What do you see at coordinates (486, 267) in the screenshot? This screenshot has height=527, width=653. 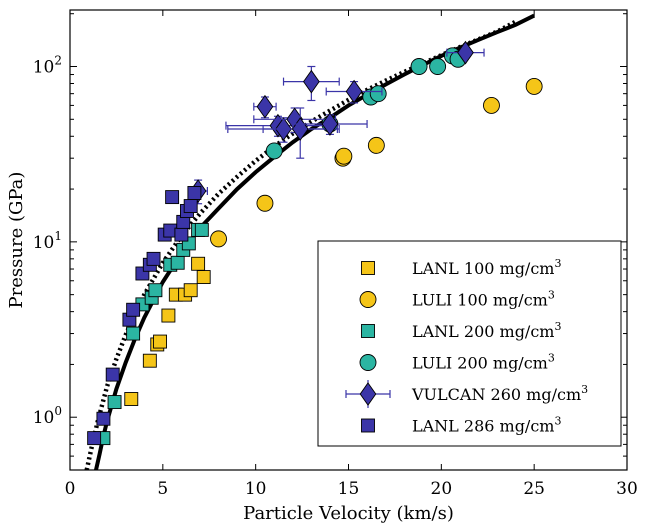 I see `legend-label: LANL 100 mg/cm3` at bounding box center [486, 267].